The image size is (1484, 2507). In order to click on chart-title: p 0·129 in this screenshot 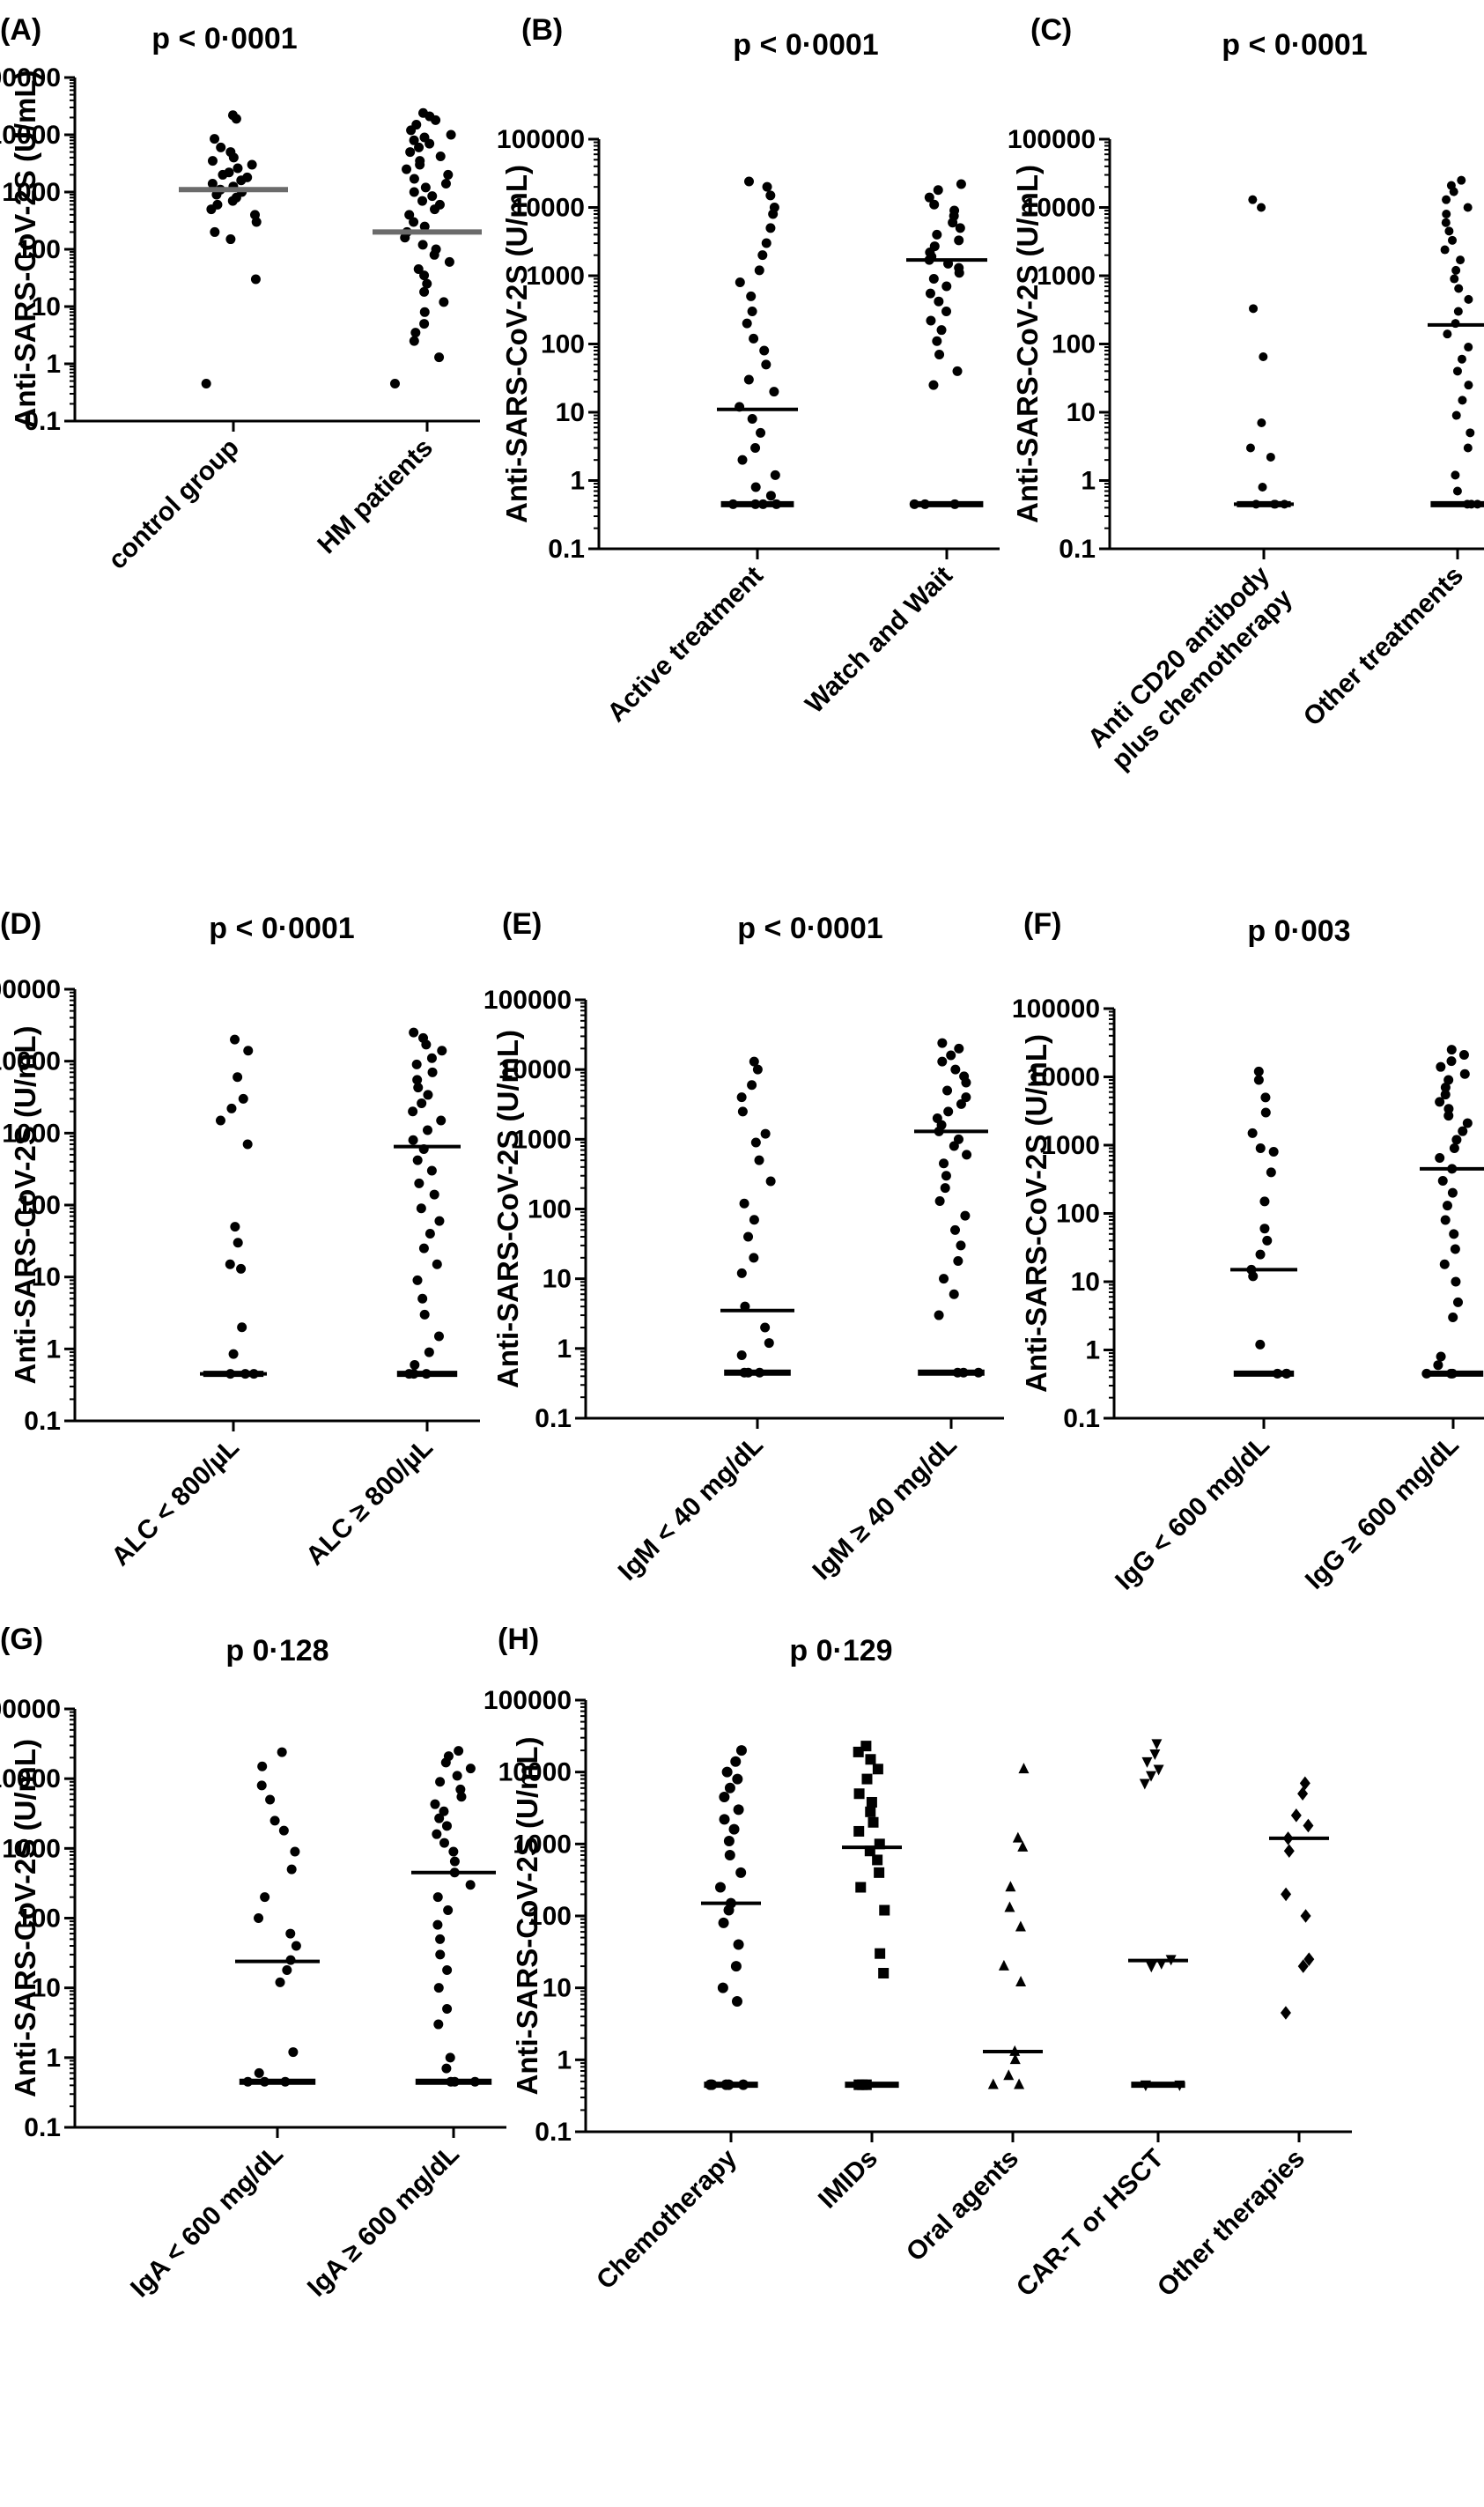, I will do `click(840, 1651)`.